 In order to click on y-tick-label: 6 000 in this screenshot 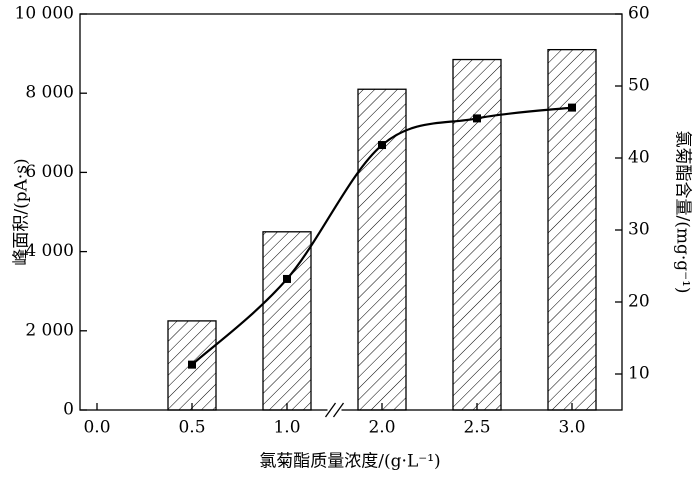, I will do `click(49, 172)`.